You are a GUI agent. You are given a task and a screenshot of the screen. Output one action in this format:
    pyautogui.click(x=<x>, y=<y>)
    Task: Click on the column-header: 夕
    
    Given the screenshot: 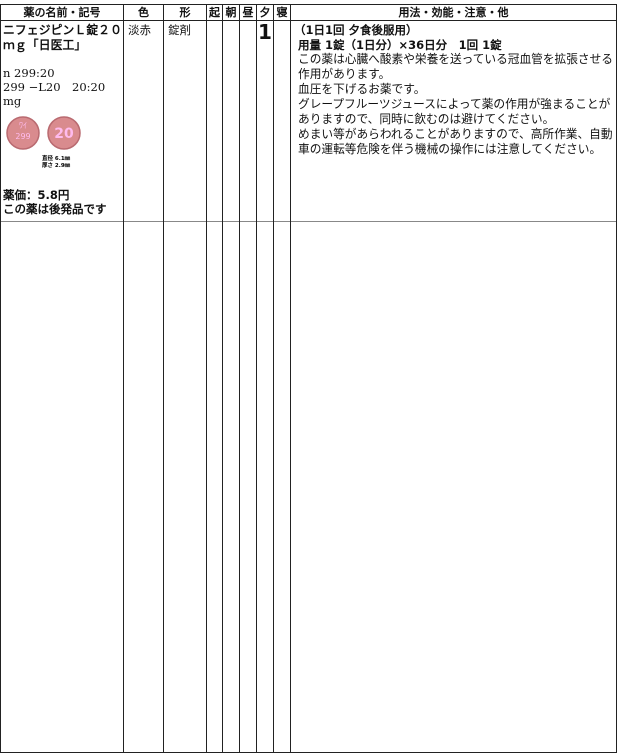 What is the action you would take?
    pyautogui.click(x=265, y=12)
    